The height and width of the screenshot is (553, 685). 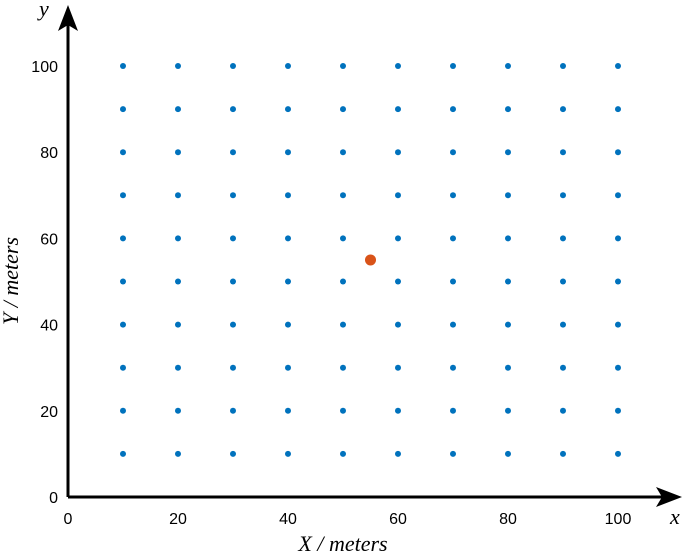 I want to click on x-axis-title: X / meters, so click(x=342, y=542).